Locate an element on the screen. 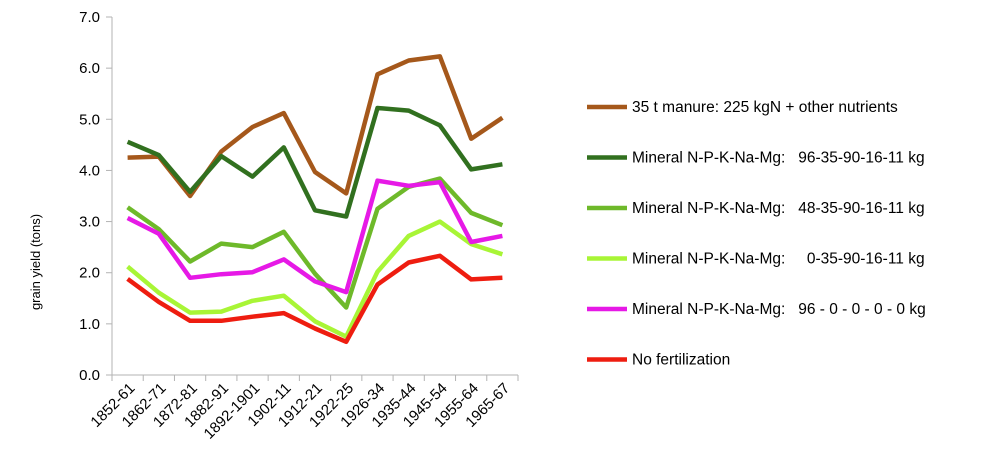 The image size is (1002, 462). legend-item-6: No fertilization is located at coordinates (658, 360).